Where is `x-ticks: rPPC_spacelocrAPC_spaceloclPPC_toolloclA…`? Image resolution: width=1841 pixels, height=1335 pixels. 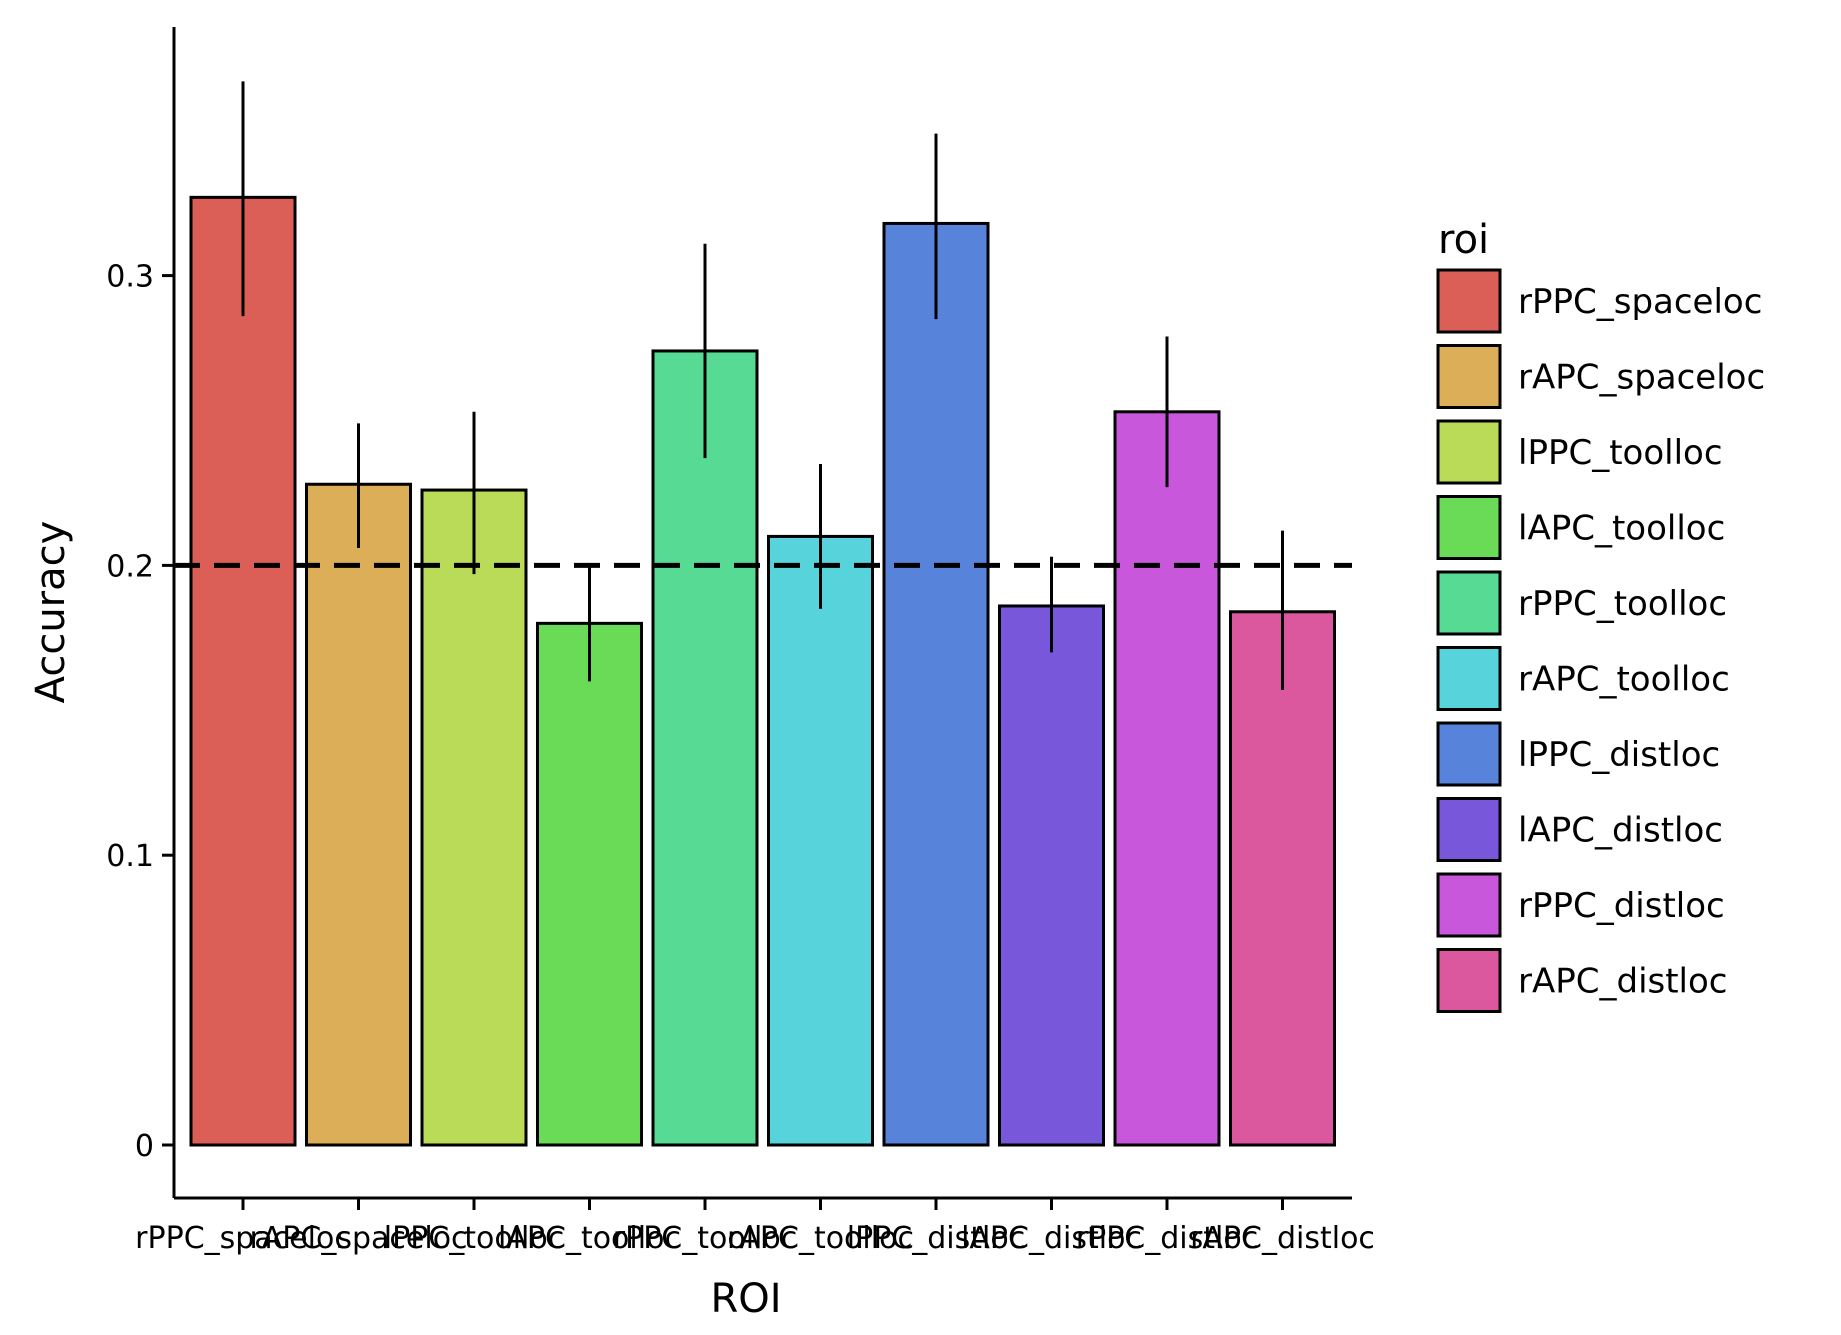 x-ticks: rPPC_spacelocrAPC_spaceloclPPC_toolloclA… is located at coordinates (755, 1227).